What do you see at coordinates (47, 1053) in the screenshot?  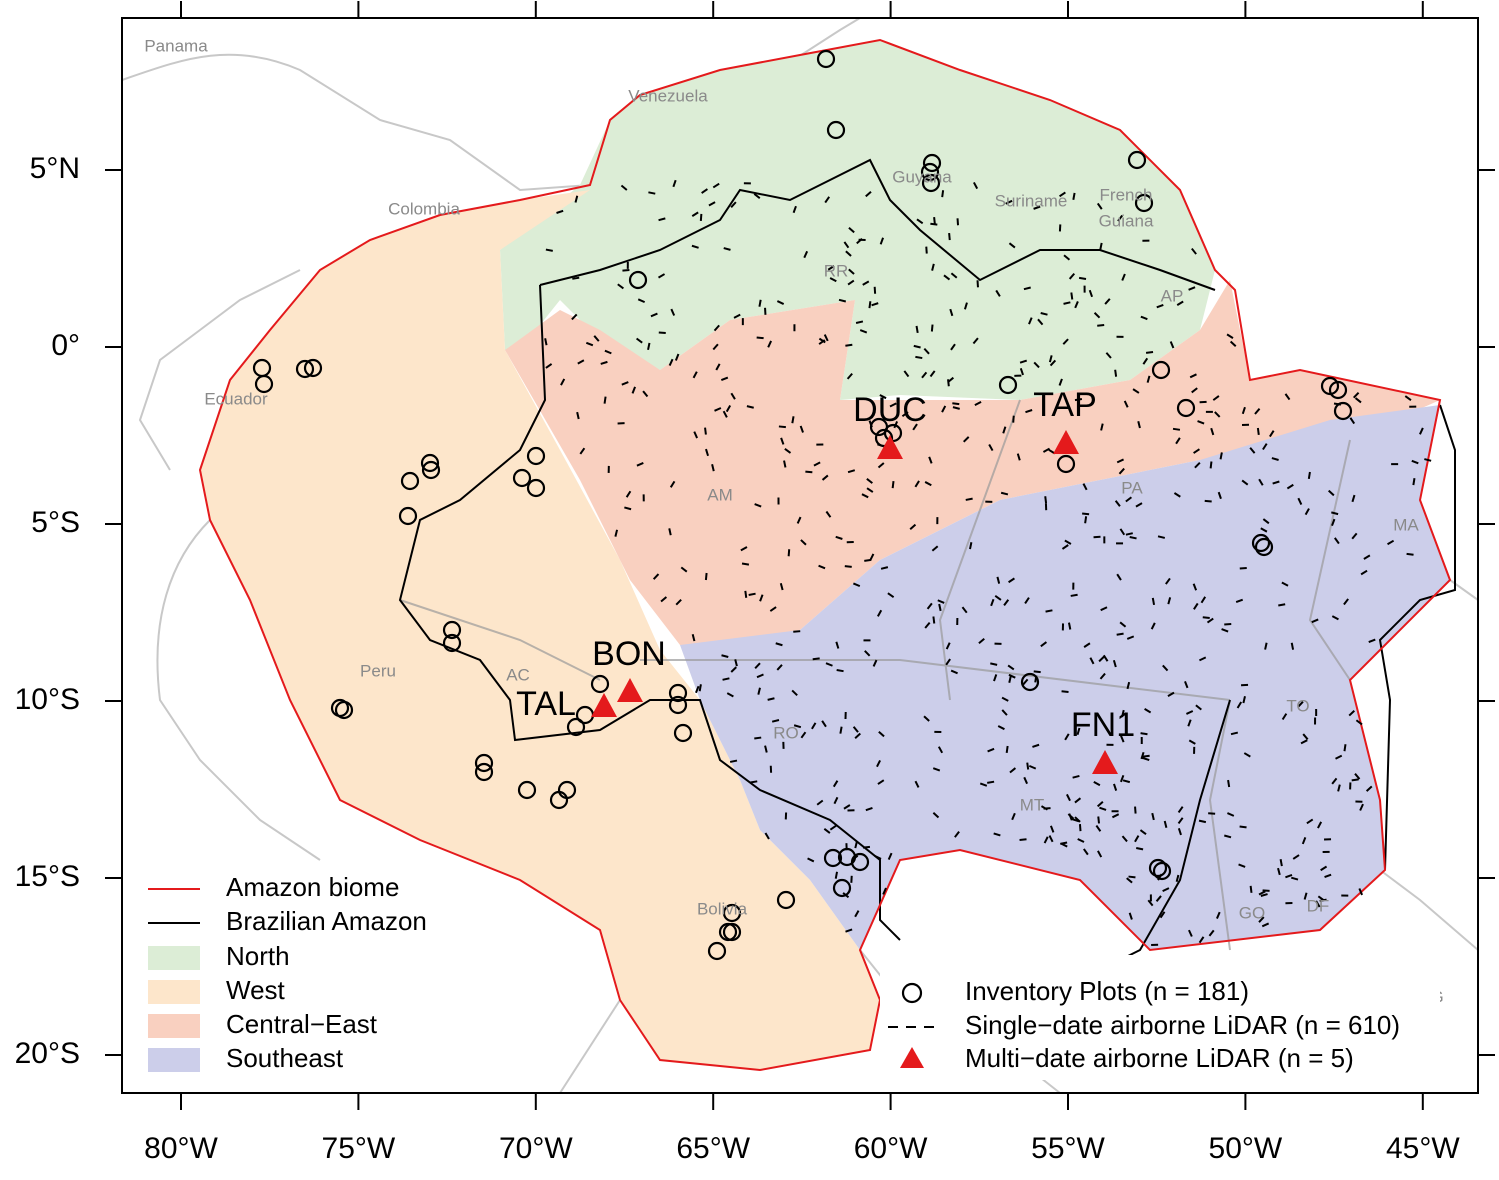 I see `y-tick-label: 20°S` at bounding box center [47, 1053].